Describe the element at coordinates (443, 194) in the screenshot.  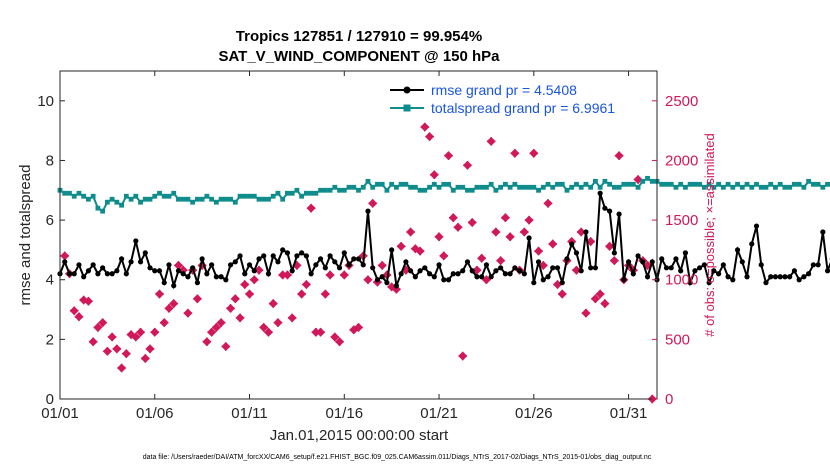
I see `spread-series` at that location.